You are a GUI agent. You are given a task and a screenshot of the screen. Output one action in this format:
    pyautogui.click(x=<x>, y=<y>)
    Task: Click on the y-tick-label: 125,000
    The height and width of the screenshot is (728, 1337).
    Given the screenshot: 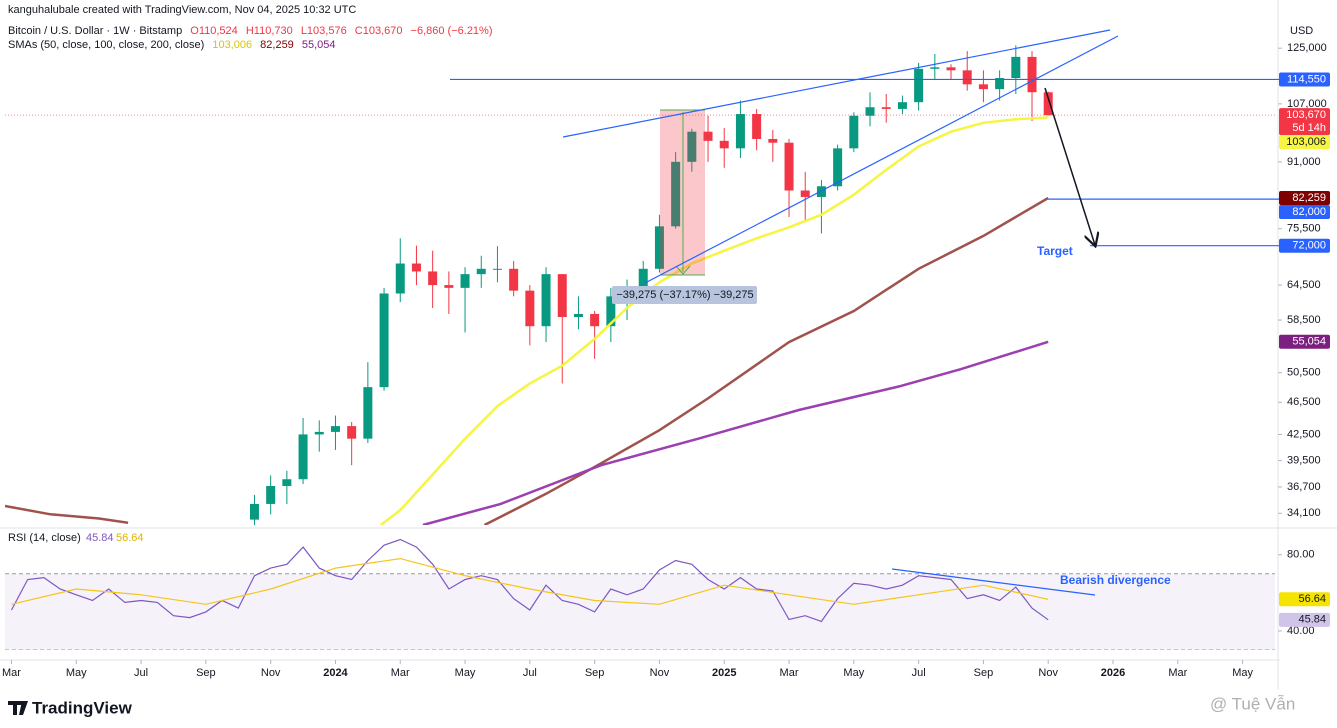 What is the action you would take?
    pyautogui.click(x=1307, y=48)
    